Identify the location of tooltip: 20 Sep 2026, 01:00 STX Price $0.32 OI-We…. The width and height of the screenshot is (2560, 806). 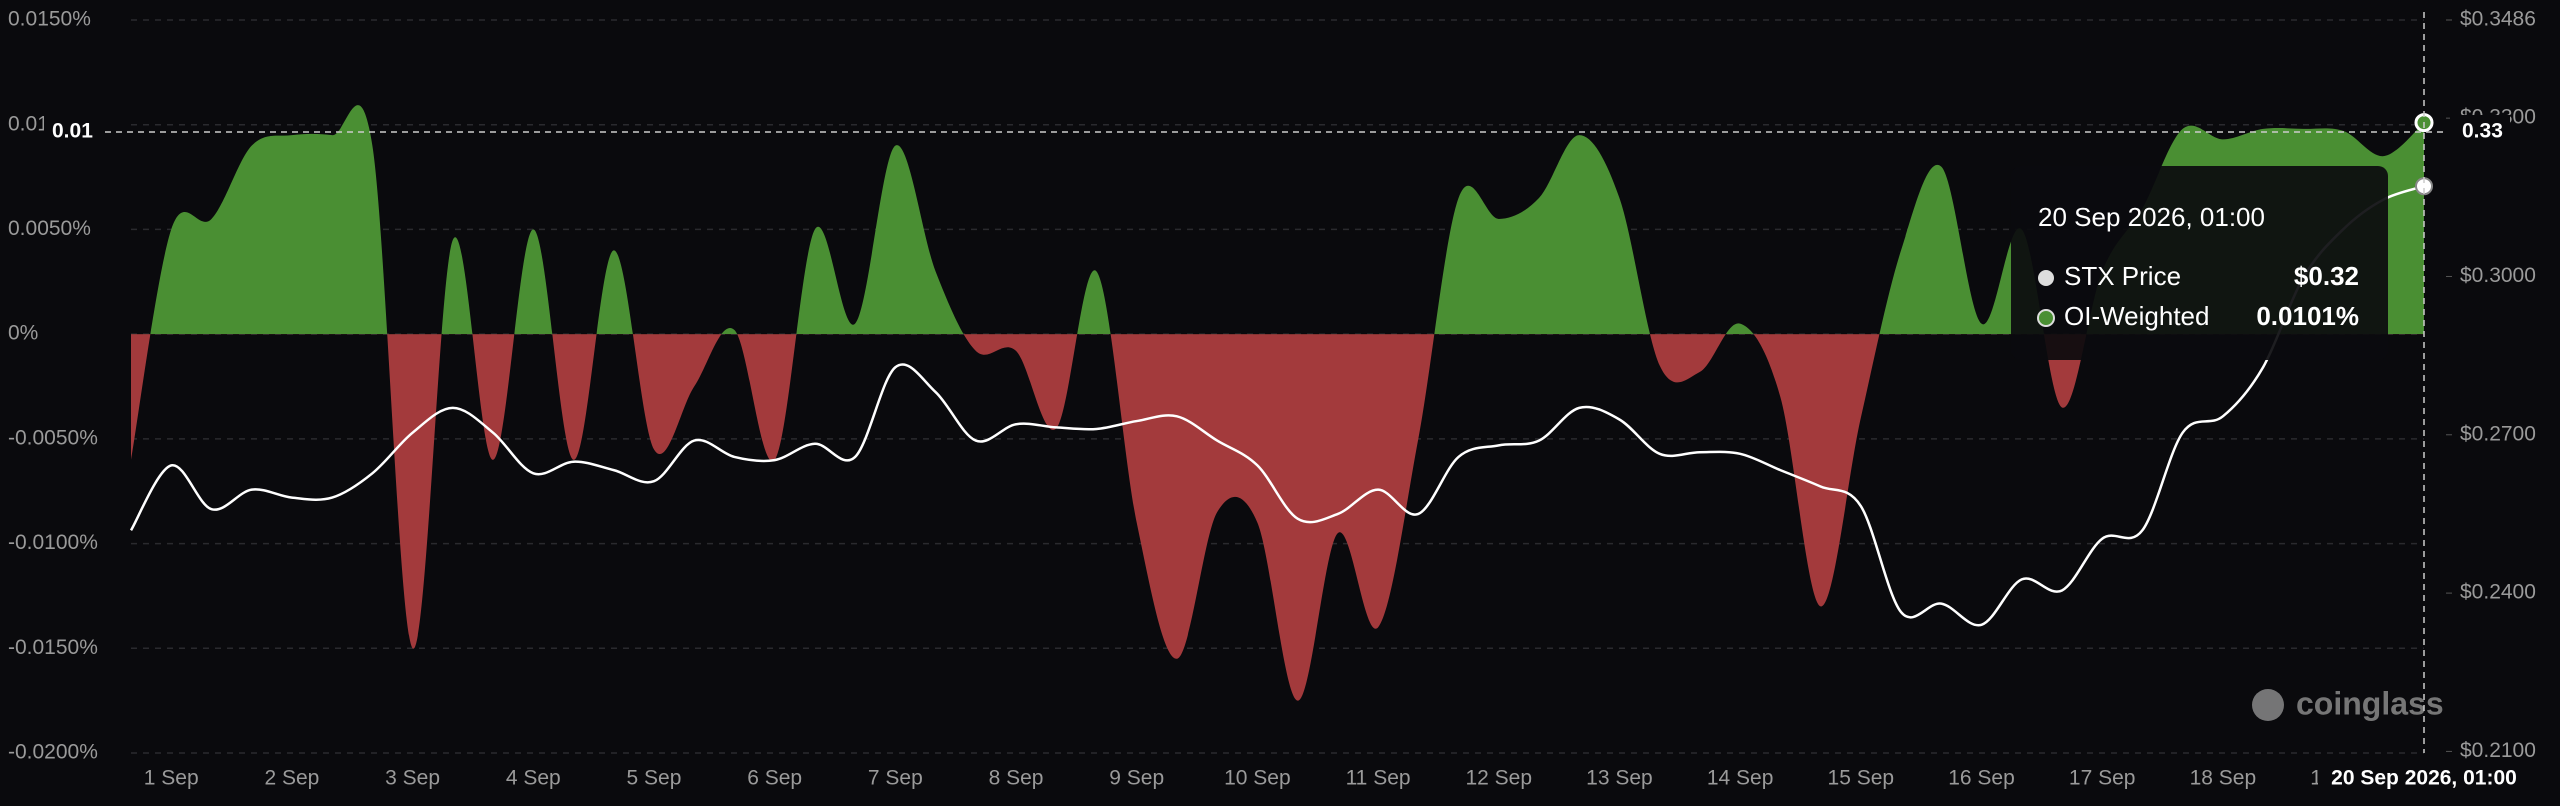
(2199, 263).